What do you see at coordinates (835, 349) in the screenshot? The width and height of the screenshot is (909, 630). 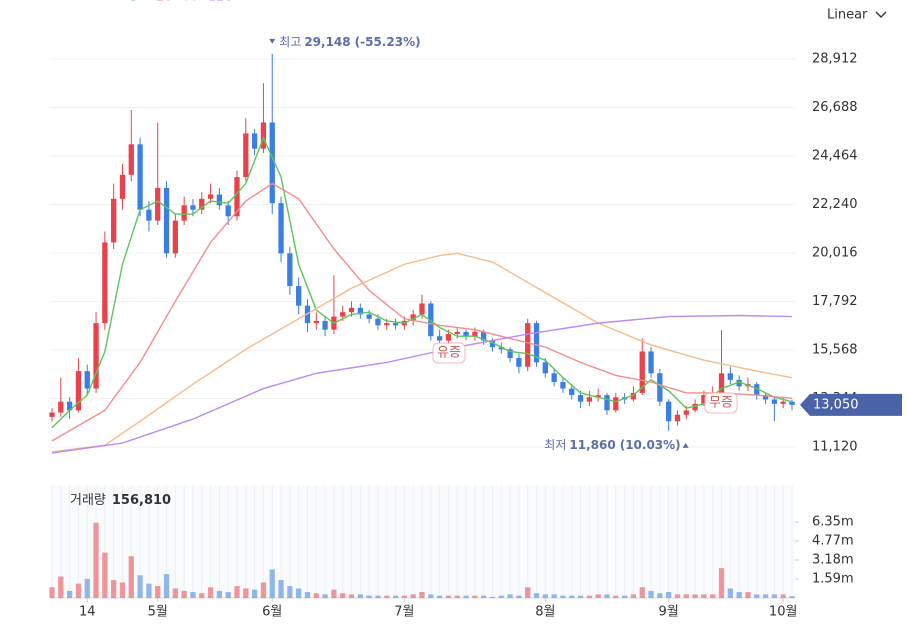 I see `y-tick-label: 15,568` at bounding box center [835, 349].